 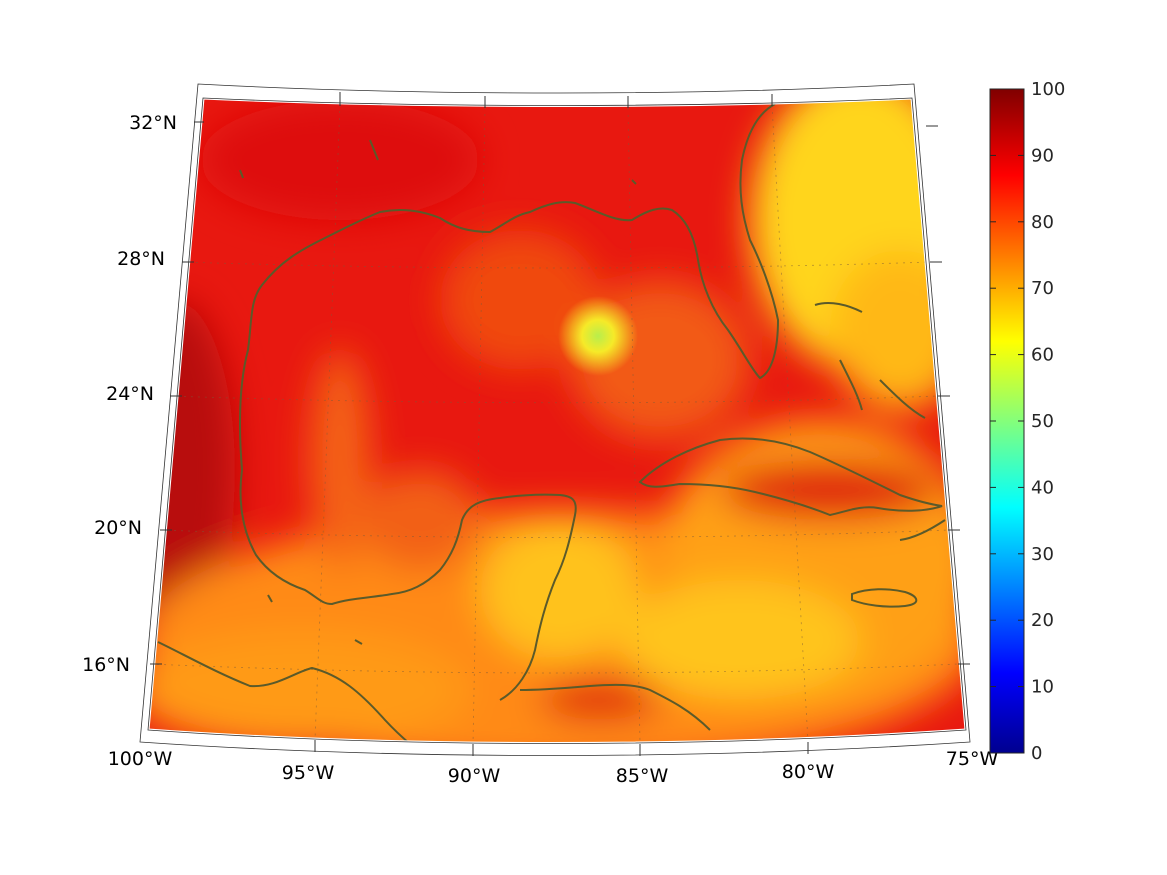 I want to click on coastline-jamaica, so click(x=884, y=598).